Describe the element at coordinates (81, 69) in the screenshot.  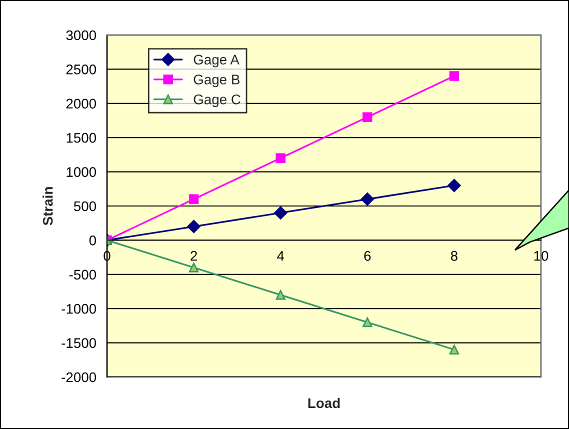
I see `y-tick-label: 2500` at that location.